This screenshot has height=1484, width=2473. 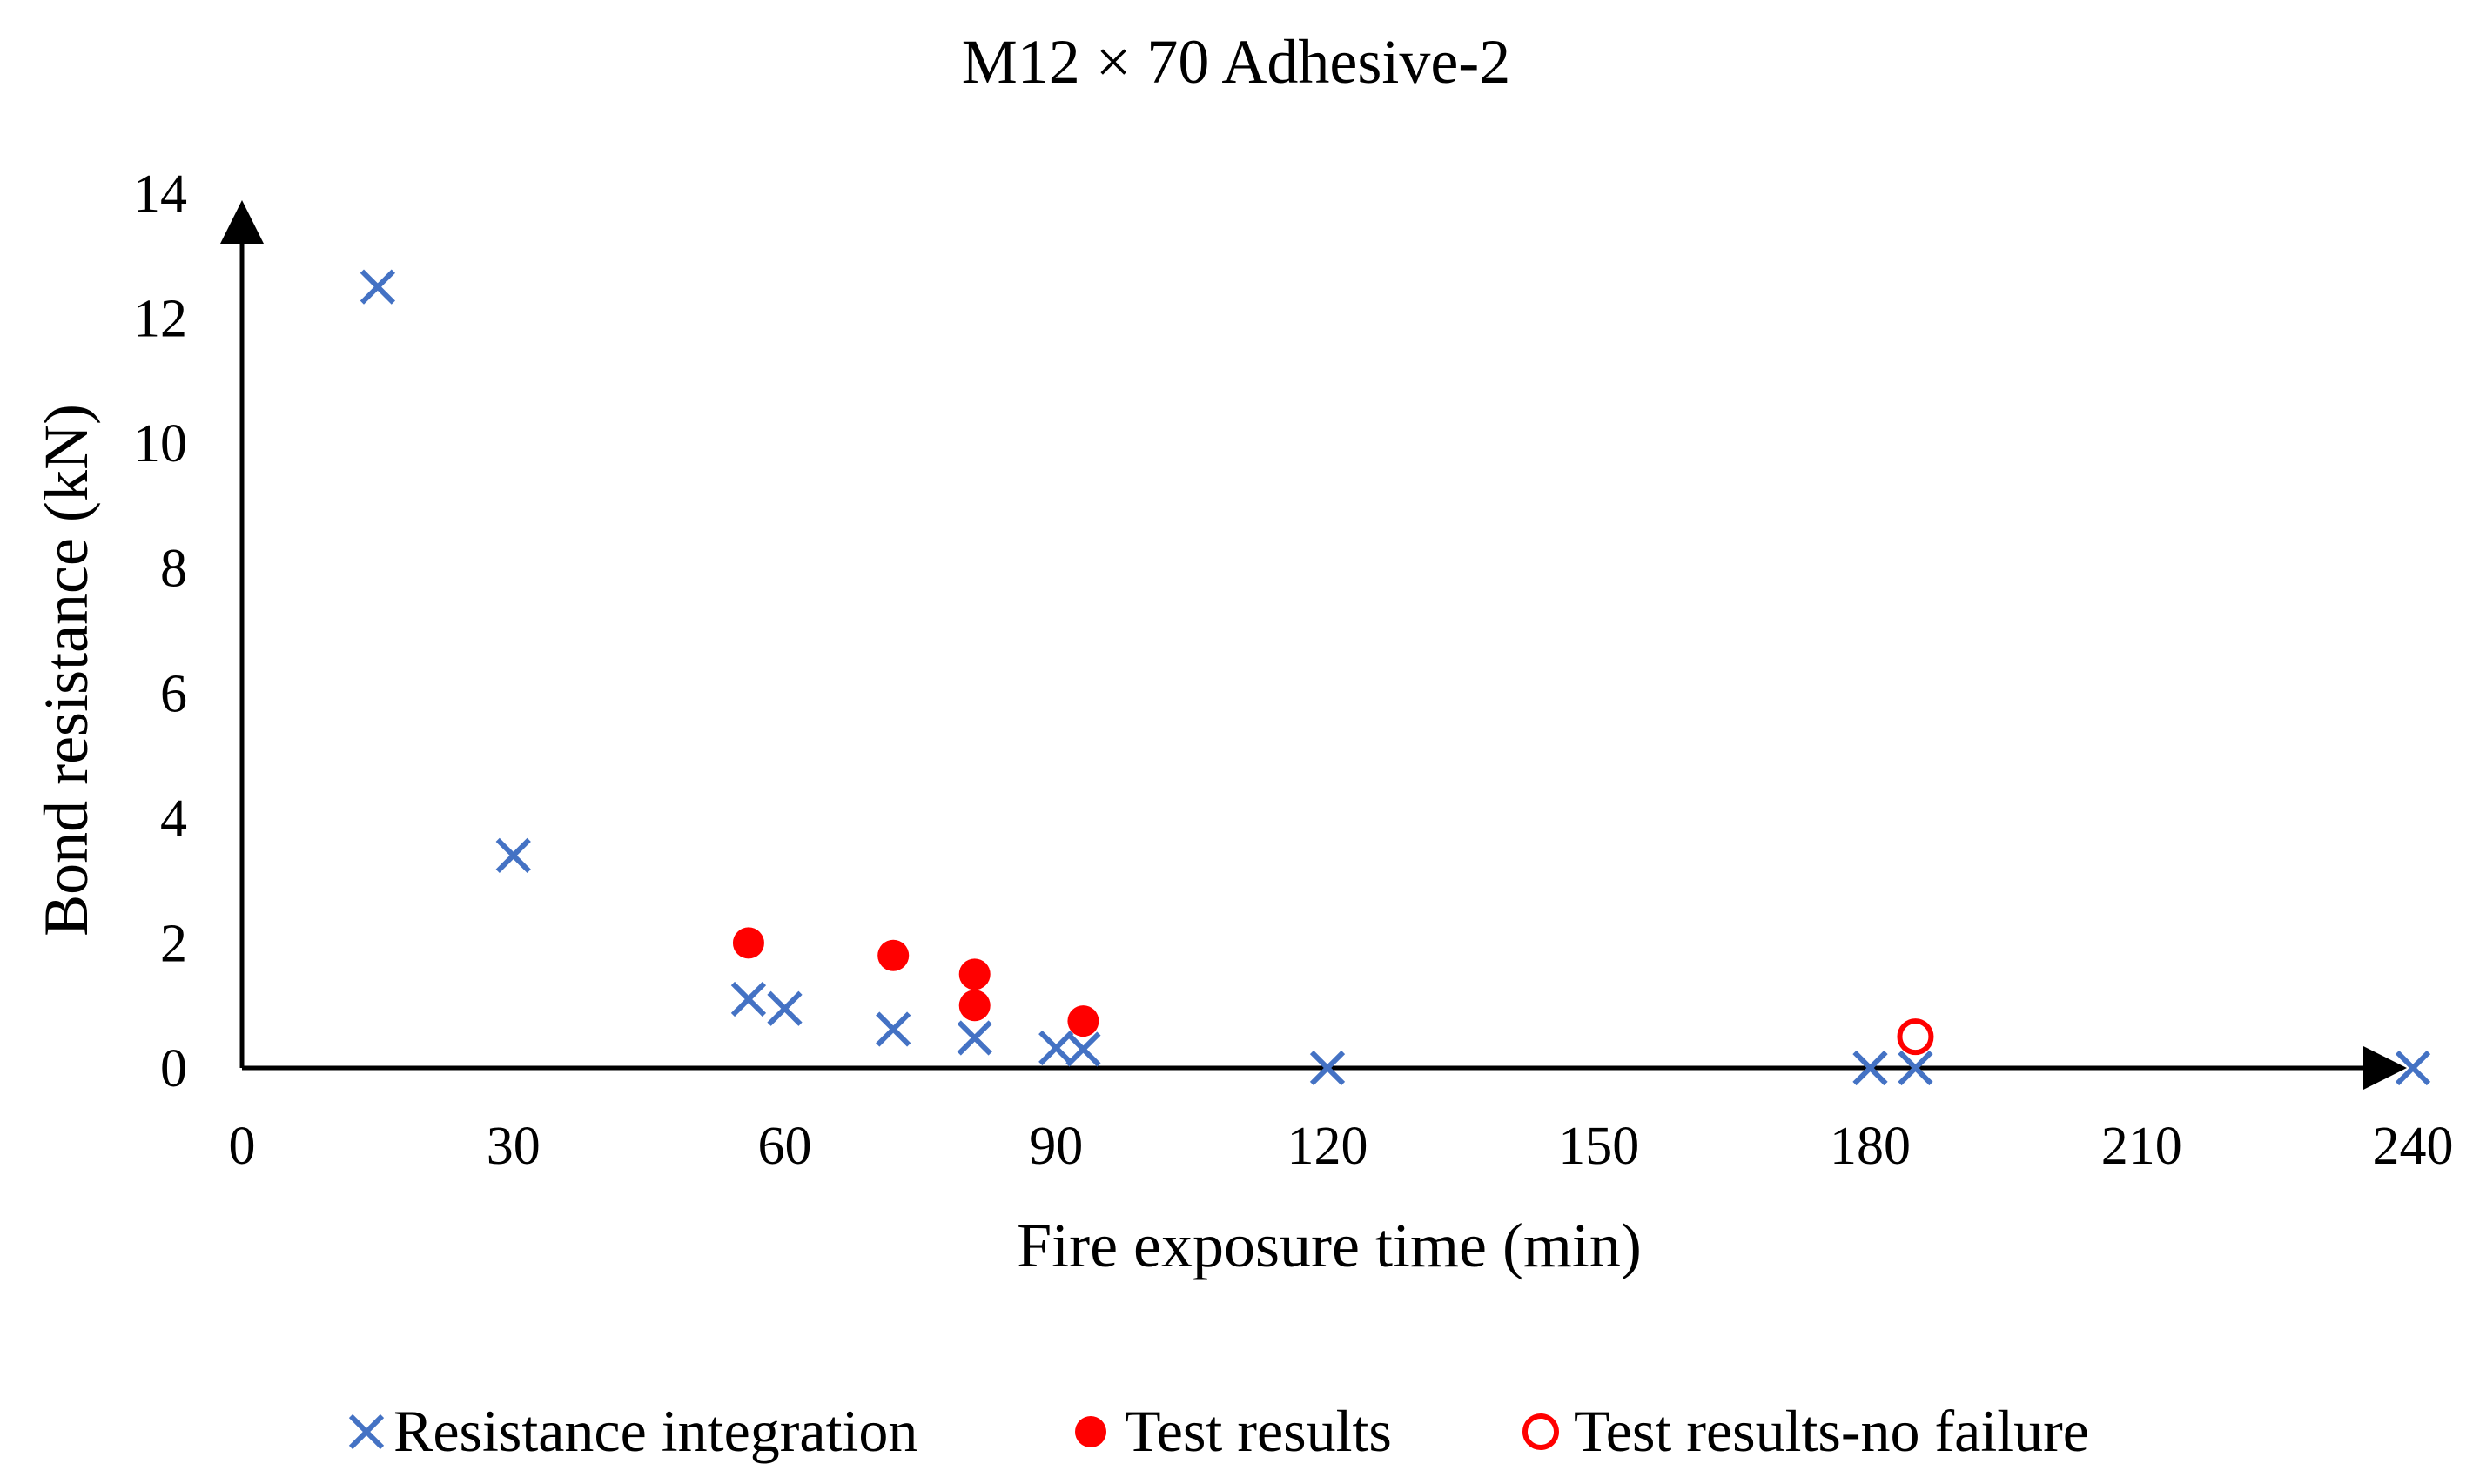 I want to click on y-tick-label: 0, so click(x=173, y=1068).